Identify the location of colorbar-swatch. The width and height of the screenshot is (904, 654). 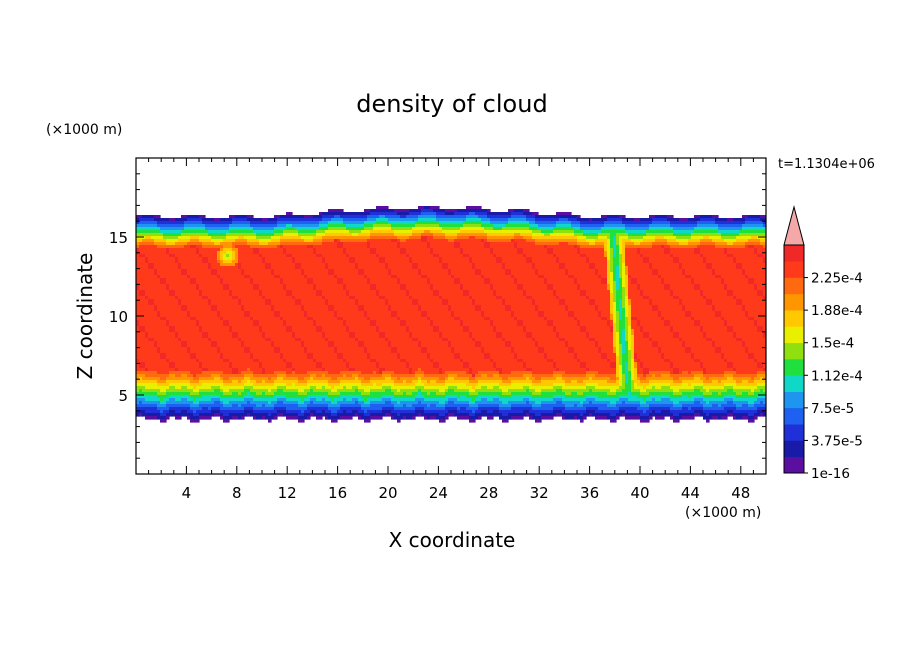
(794, 286).